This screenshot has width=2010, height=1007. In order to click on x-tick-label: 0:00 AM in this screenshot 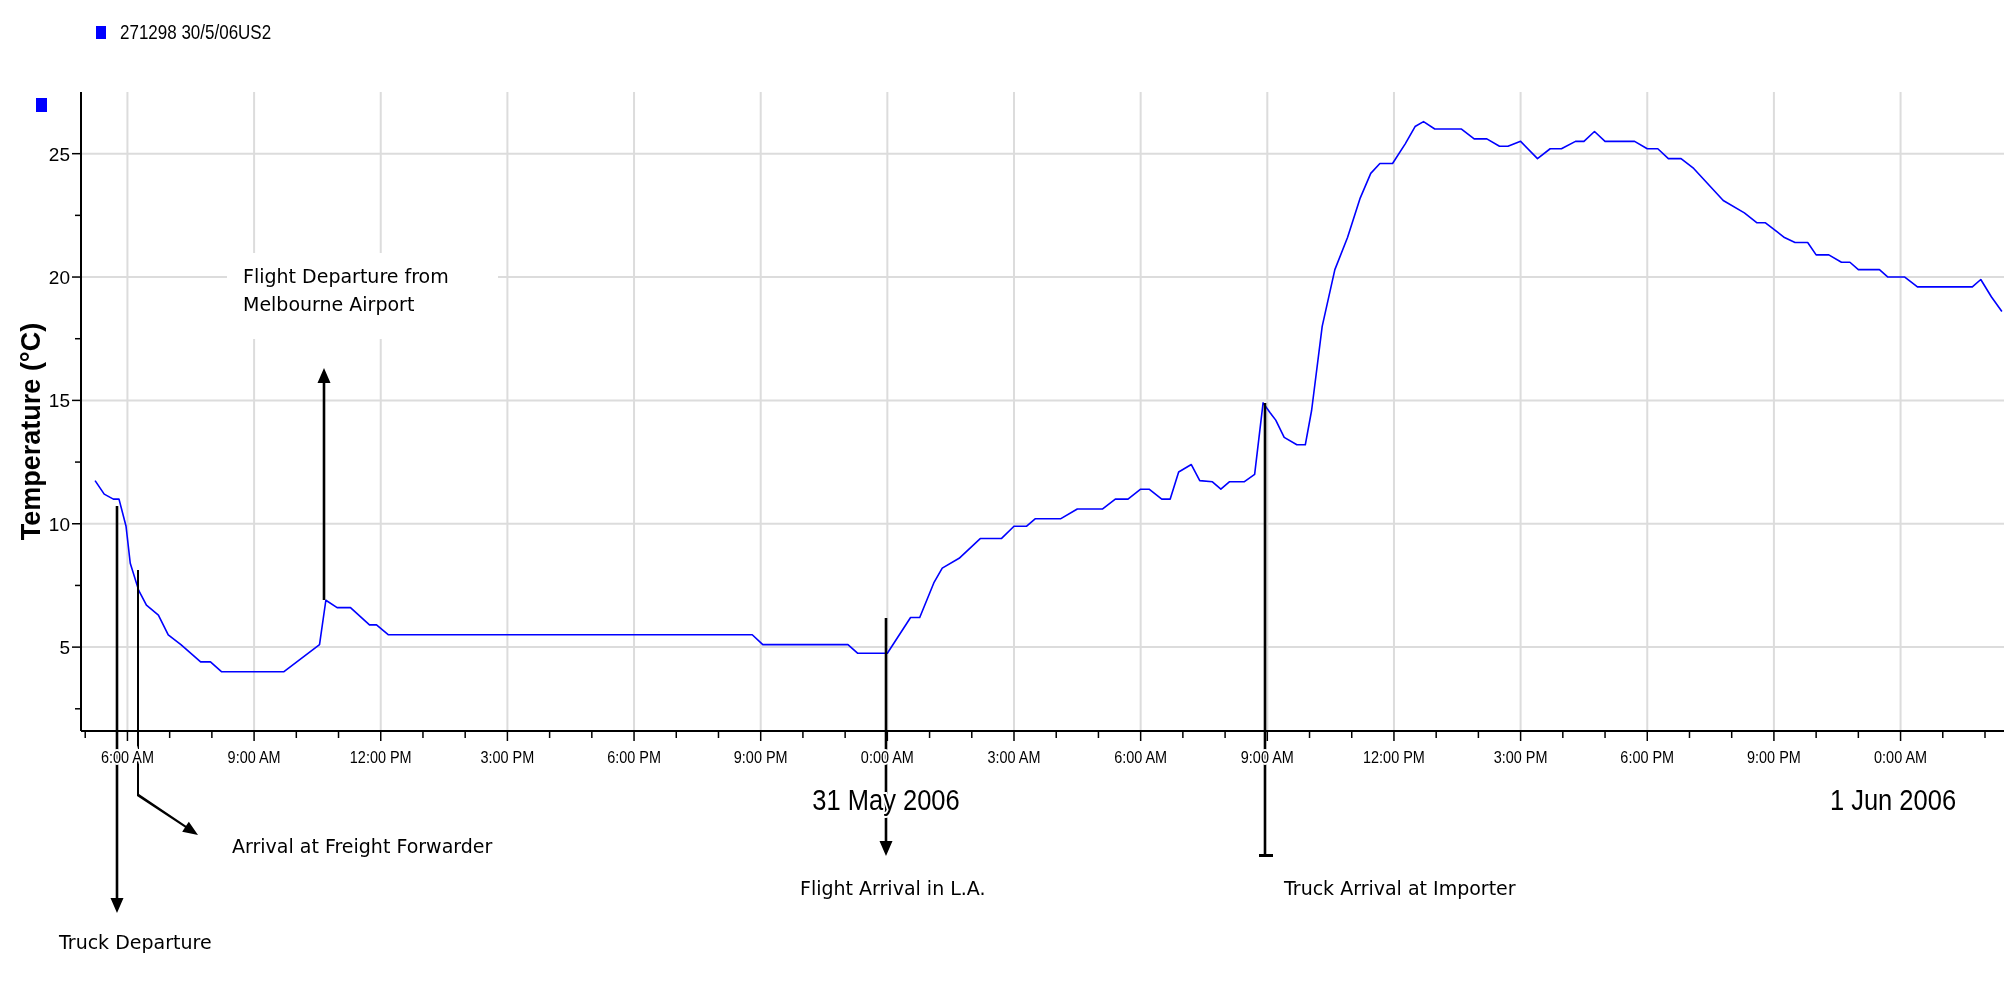, I will do `click(1901, 757)`.